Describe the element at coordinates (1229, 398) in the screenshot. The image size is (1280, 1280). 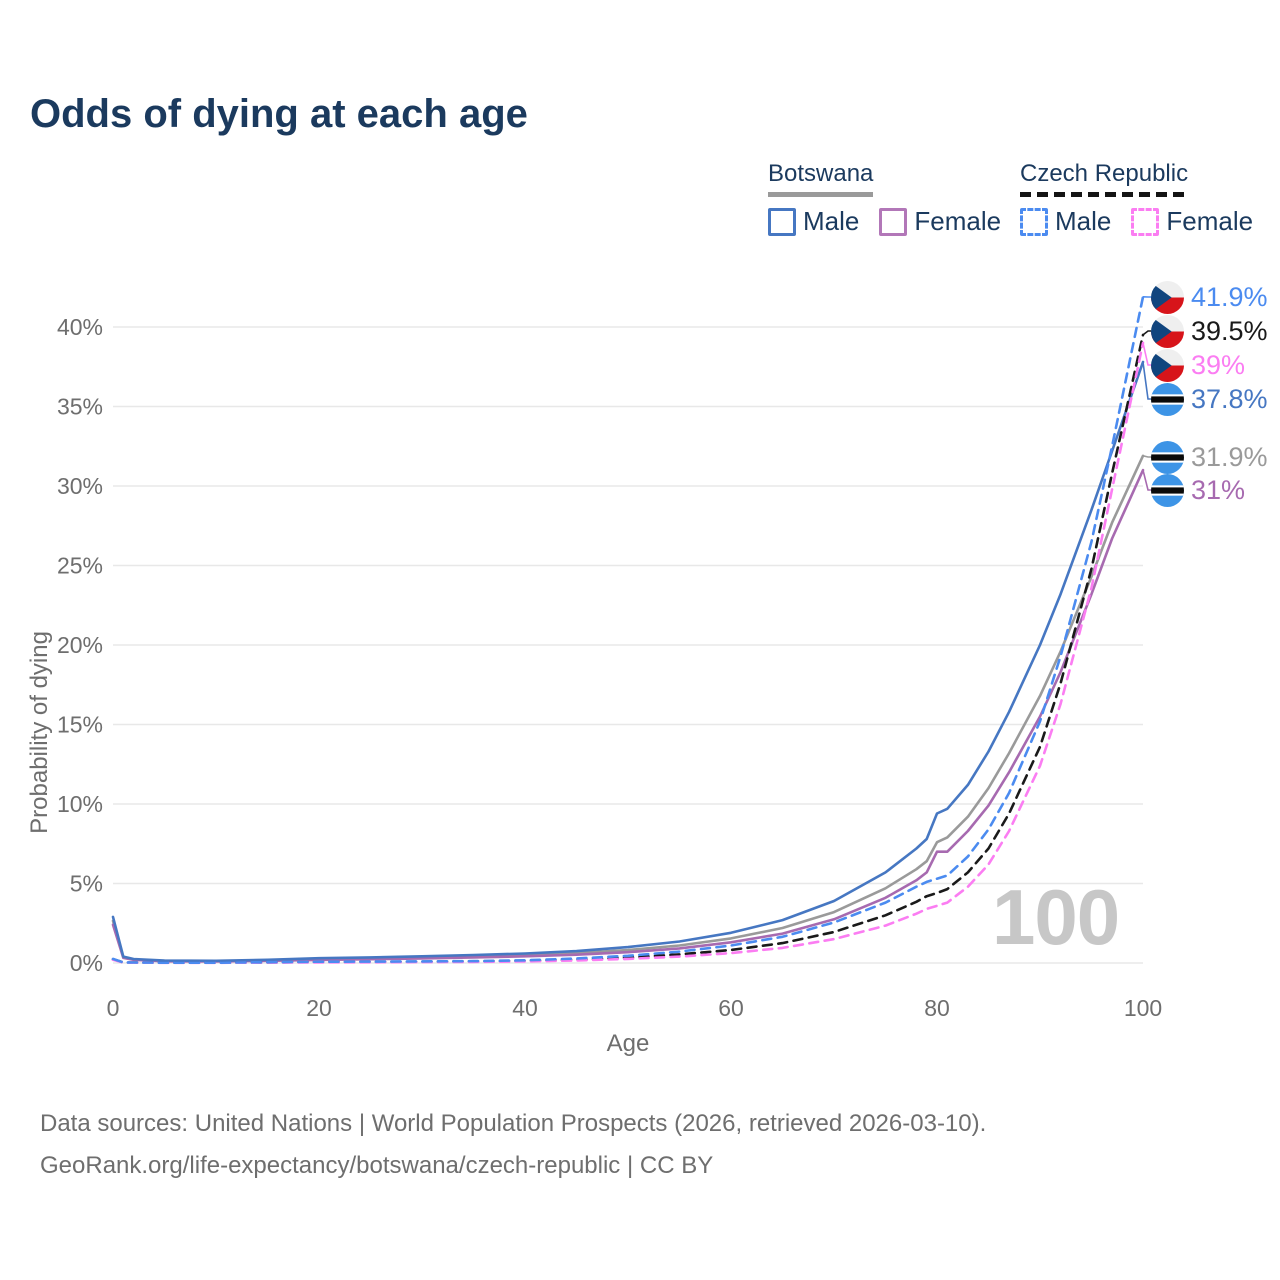
I see `end-label-value: 37.8%` at that location.